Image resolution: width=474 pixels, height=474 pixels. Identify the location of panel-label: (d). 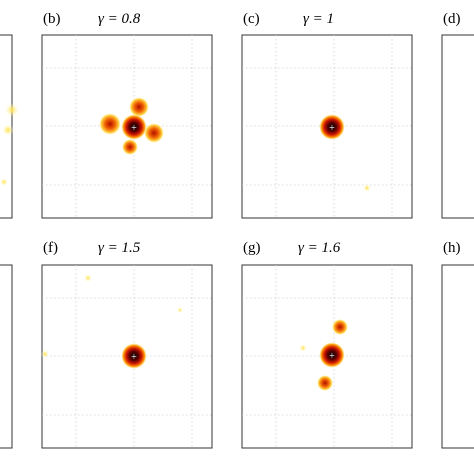
(452, 19).